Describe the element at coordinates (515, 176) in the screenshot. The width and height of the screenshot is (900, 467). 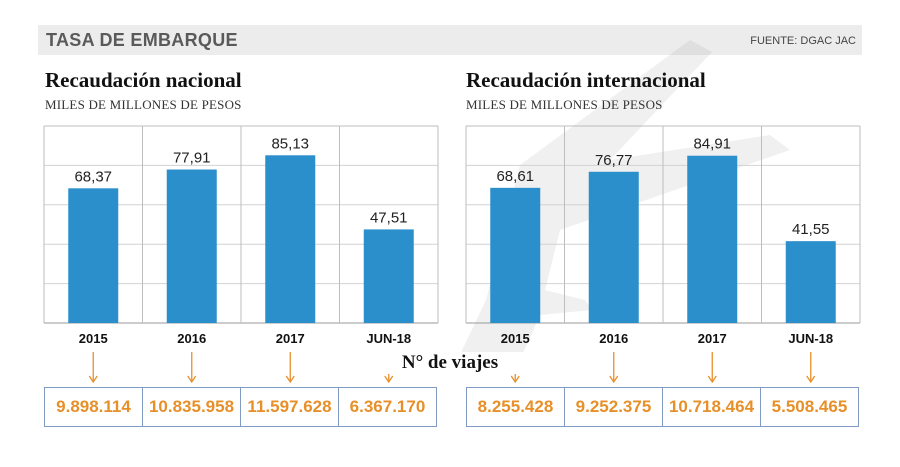
I see `data-label: 68,61` at that location.